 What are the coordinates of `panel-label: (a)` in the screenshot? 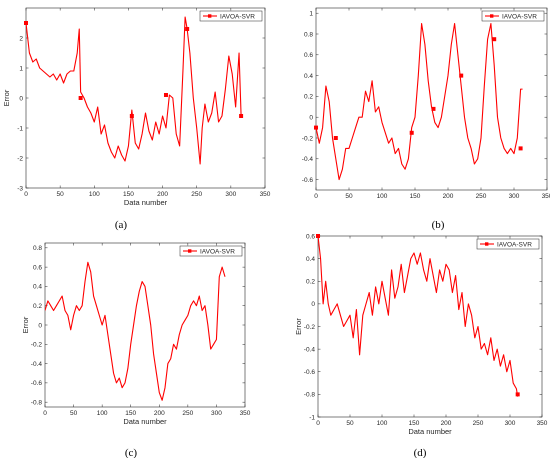 It's located at (121, 225).